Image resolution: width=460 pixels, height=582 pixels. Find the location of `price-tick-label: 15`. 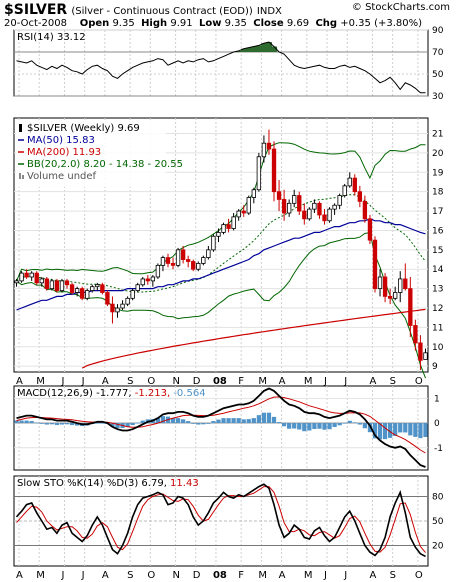

price-tick-label: 15 is located at coordinates (437, 251).